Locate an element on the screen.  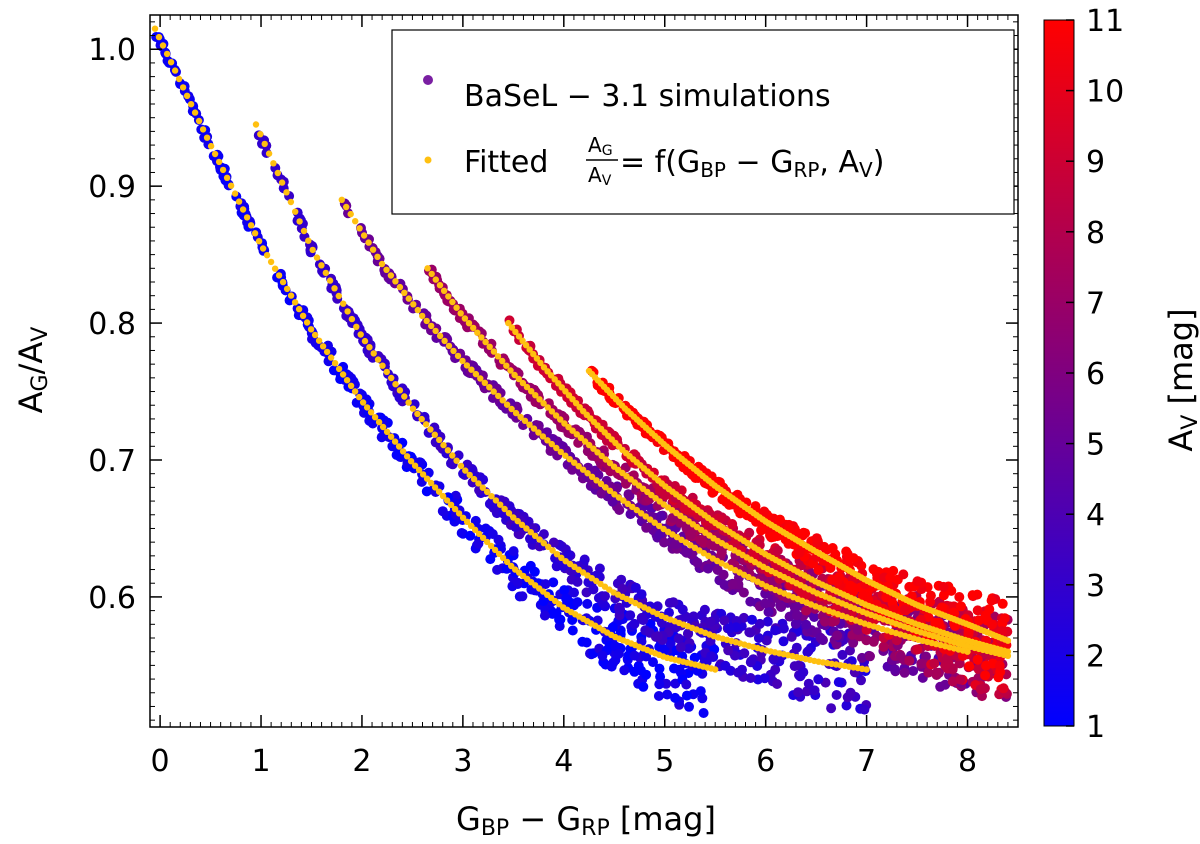
y-tick-label: 0.6 is located at coordinates (112, 598).